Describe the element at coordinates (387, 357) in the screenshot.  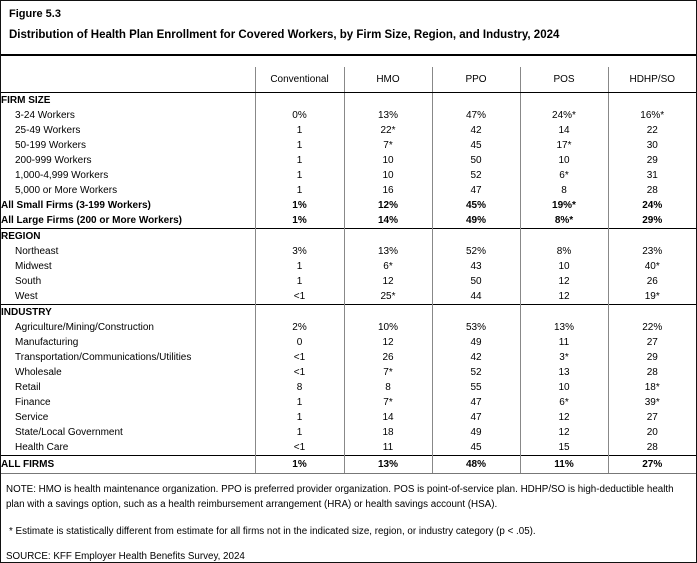
I see `cell-value: 26` at that location.